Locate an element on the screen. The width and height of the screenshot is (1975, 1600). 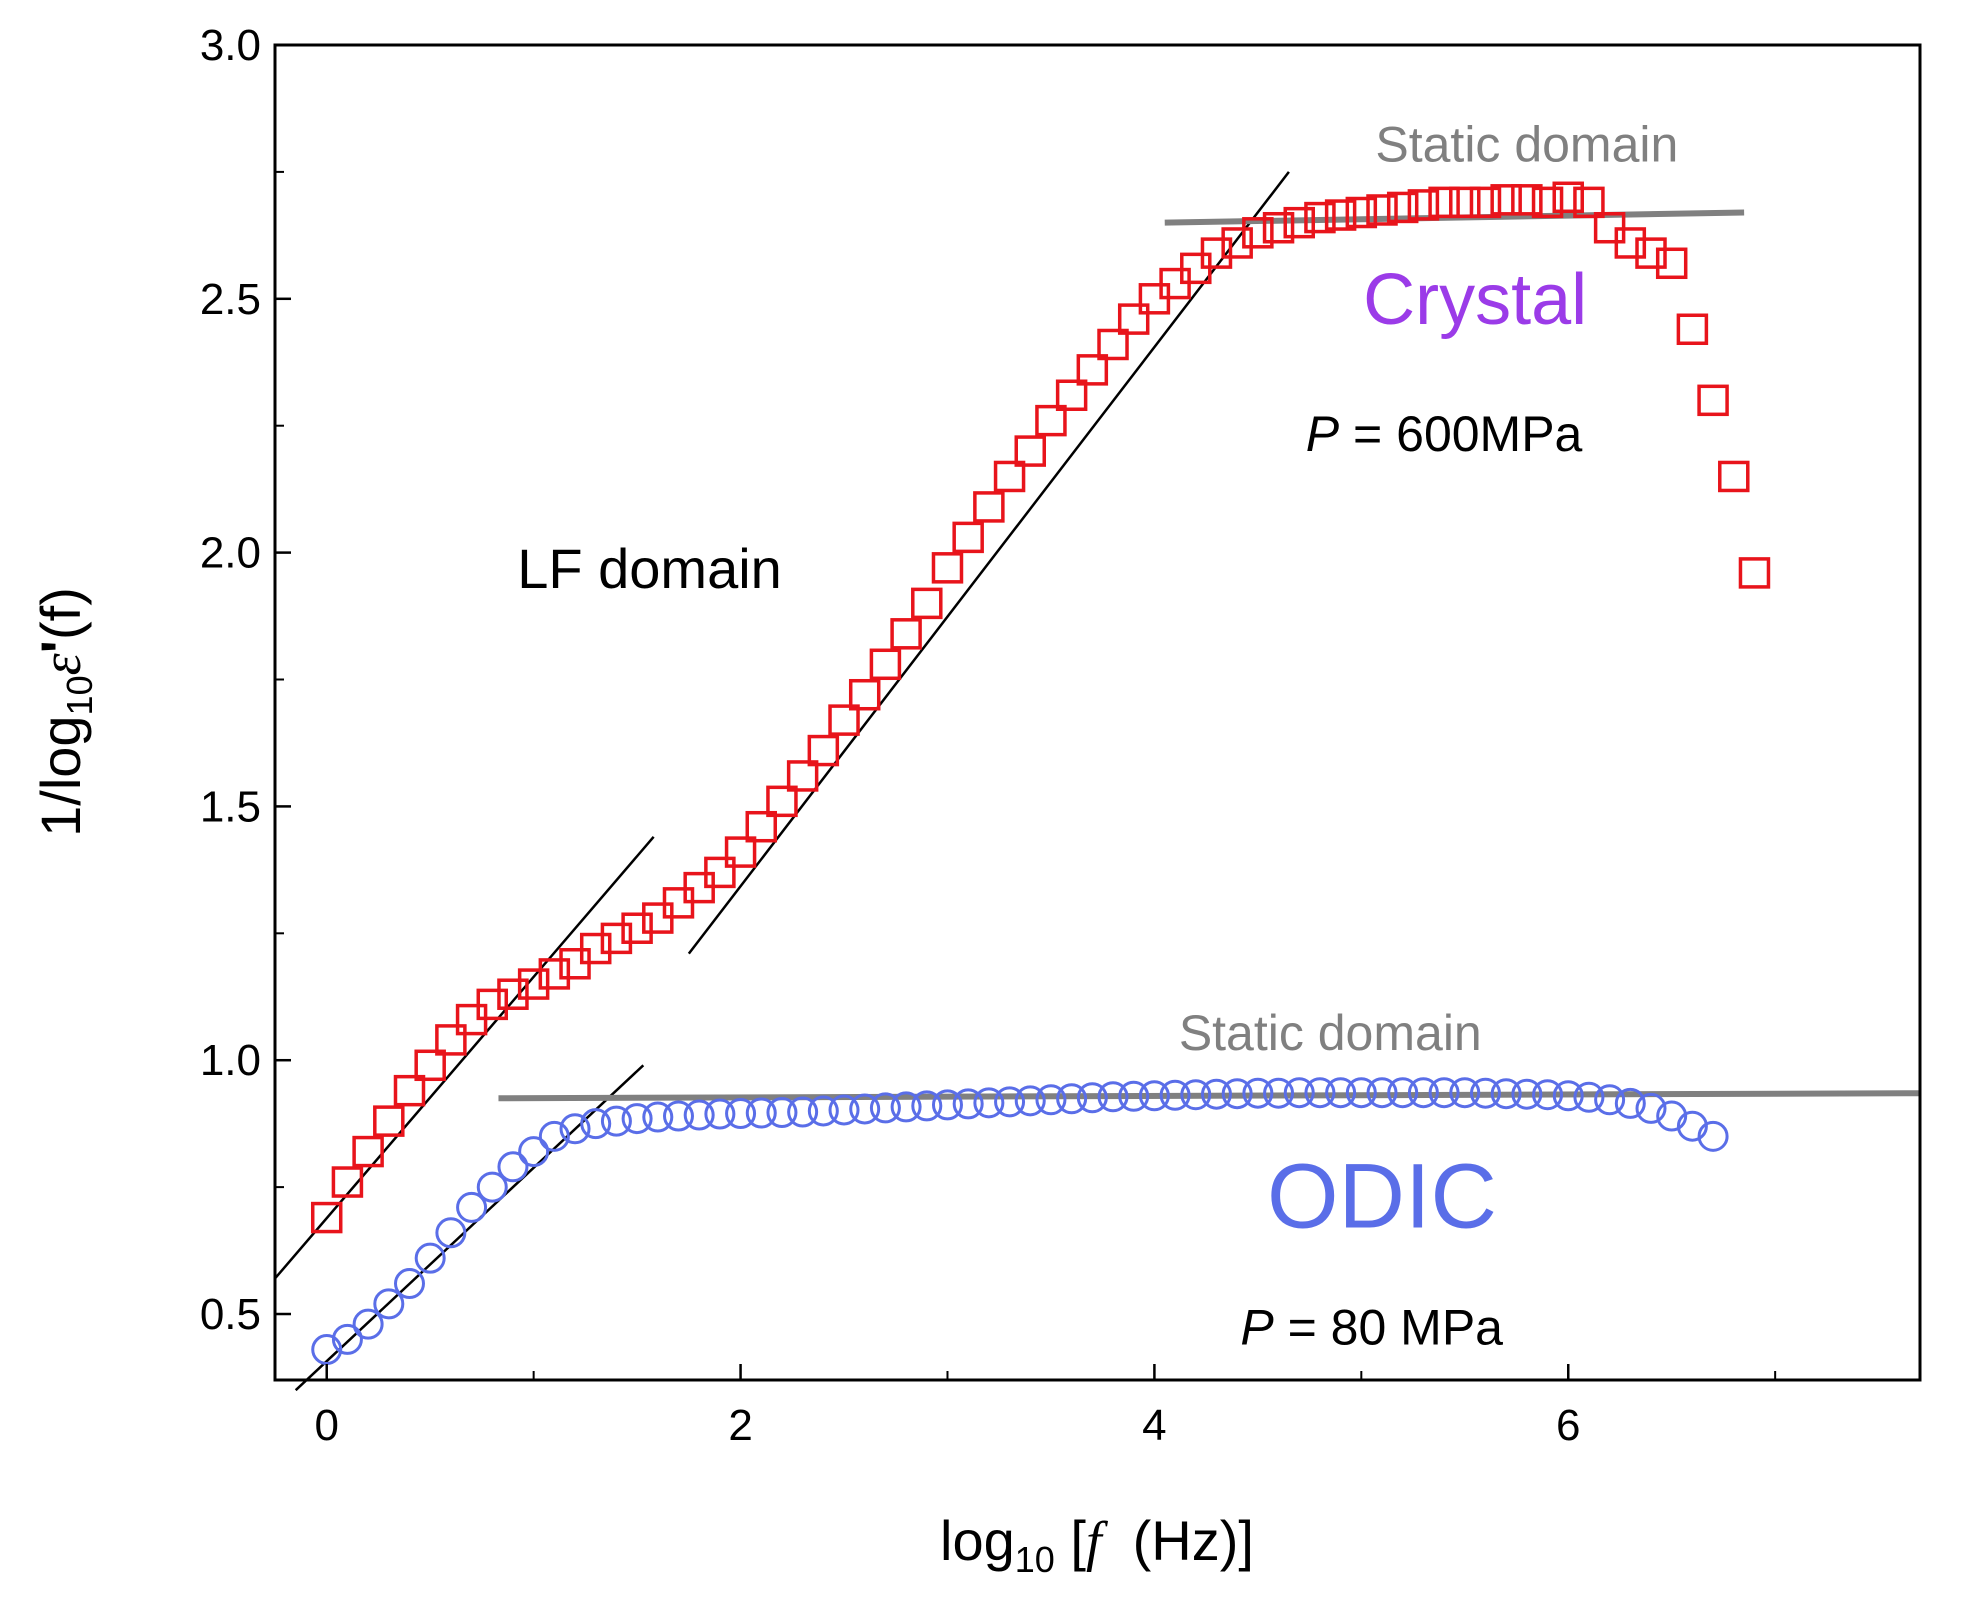
y-axis-title: 1/log10ε'(f) is located at coordinates (64, 712).